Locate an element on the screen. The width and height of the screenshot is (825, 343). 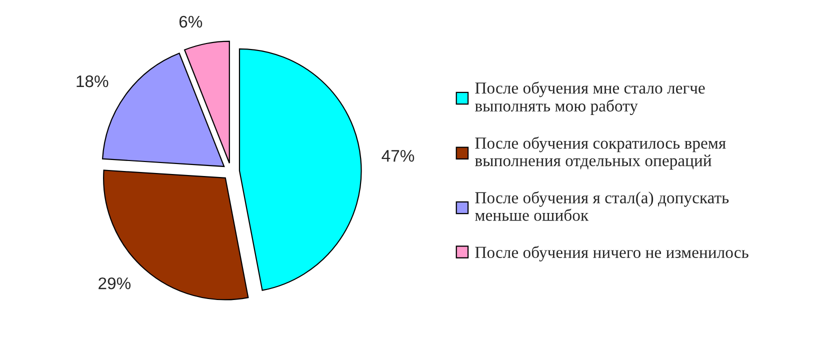
data-label: 18% is located at coordinates (92, 81).